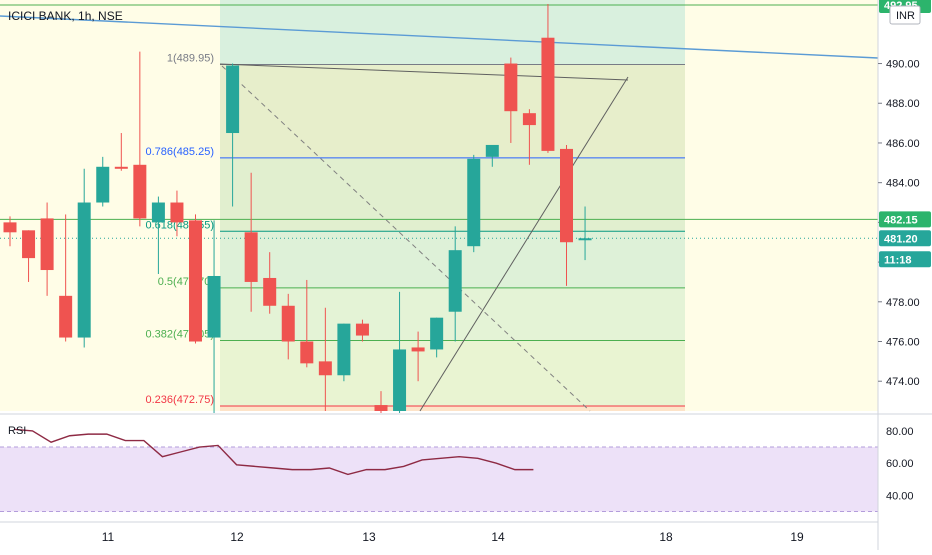  Describe the element at coordinates (273, 452) in the screenshot. I see `rsi-line` at that location.